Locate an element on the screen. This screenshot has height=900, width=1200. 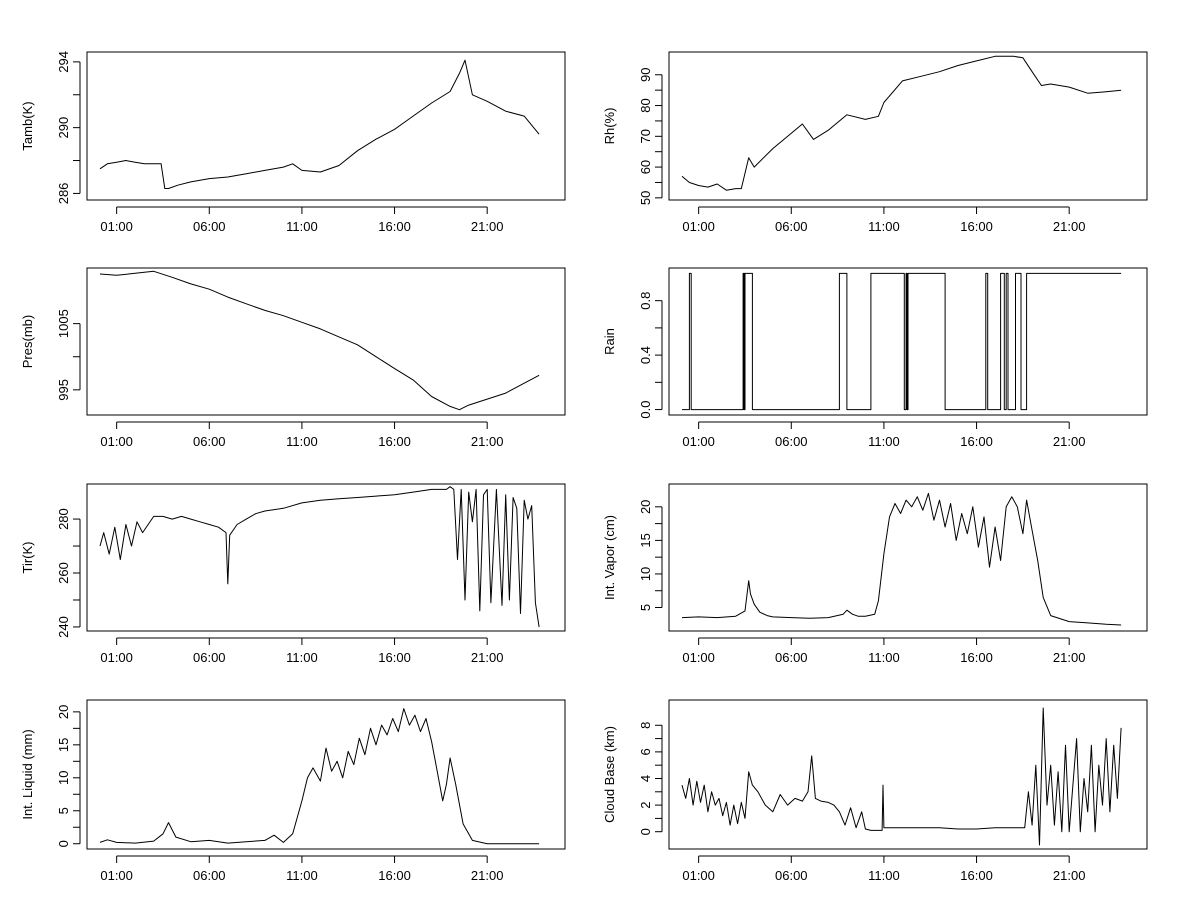
y-tick-label: 290 is located at coordinates (63, 128).